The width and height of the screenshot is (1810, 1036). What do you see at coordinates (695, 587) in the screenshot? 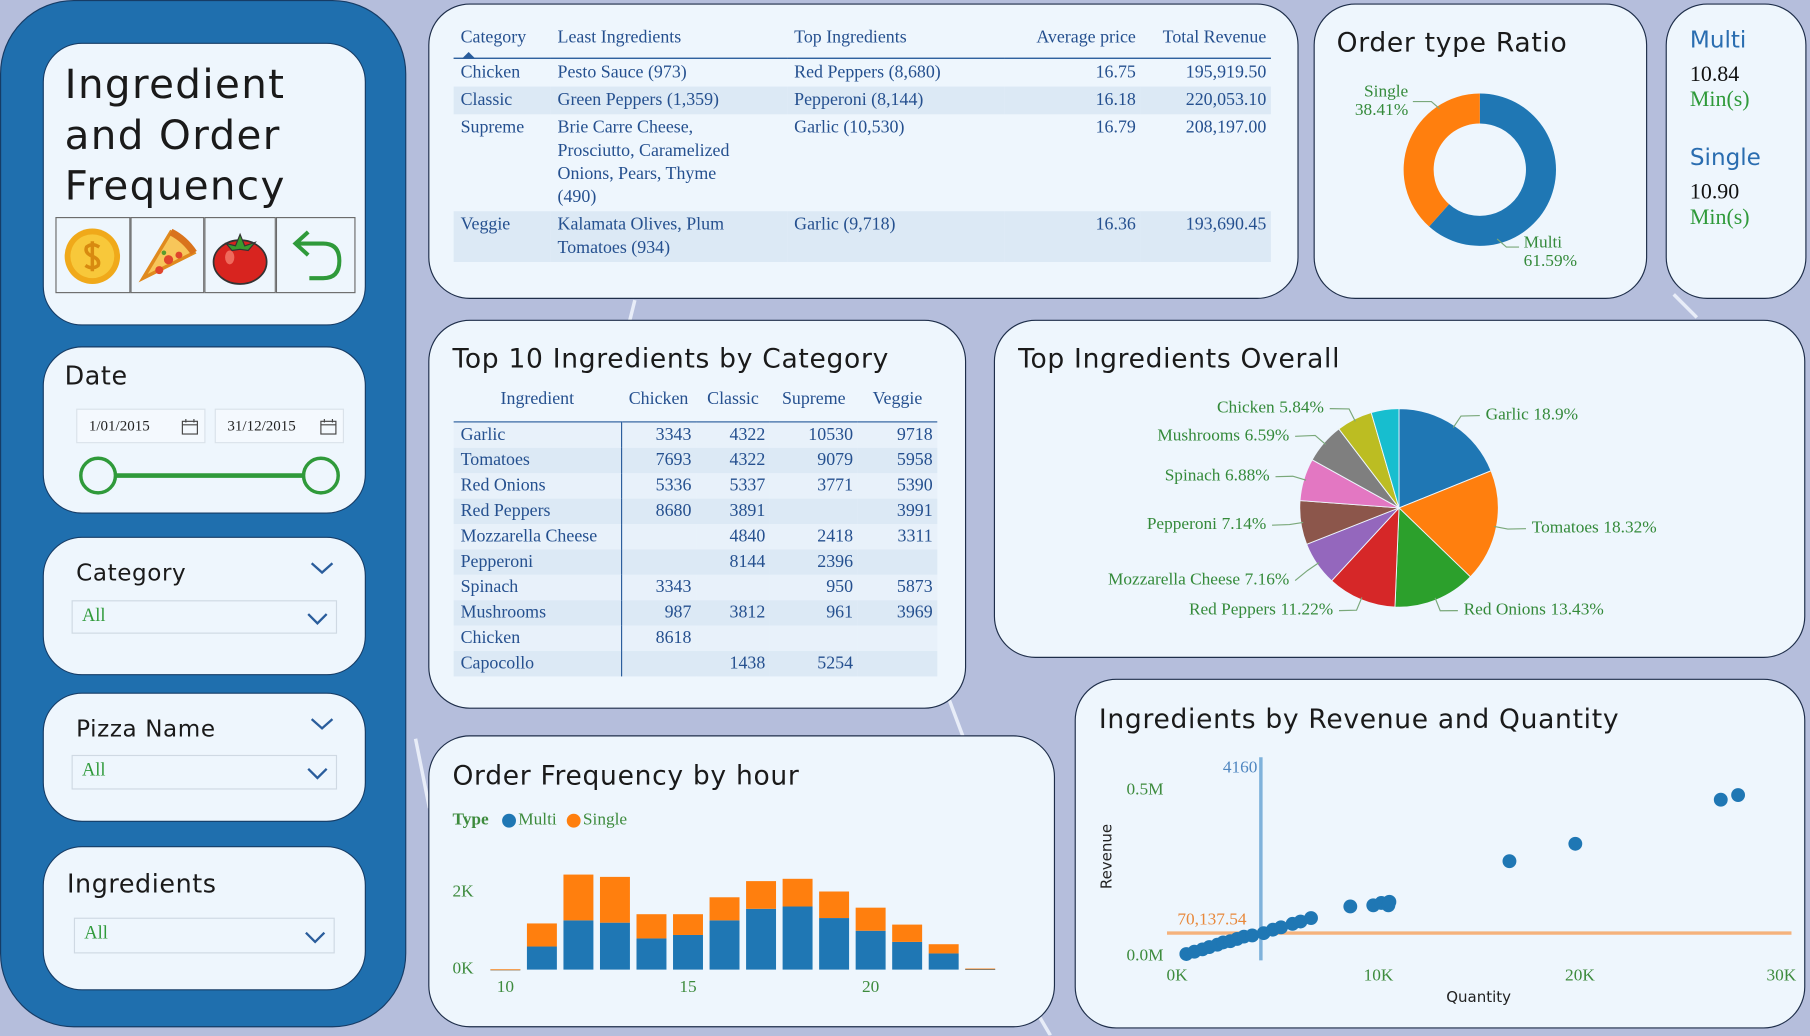
I see `table-row: Spinach 3343 950 5873` at bounding box center [695, 587].